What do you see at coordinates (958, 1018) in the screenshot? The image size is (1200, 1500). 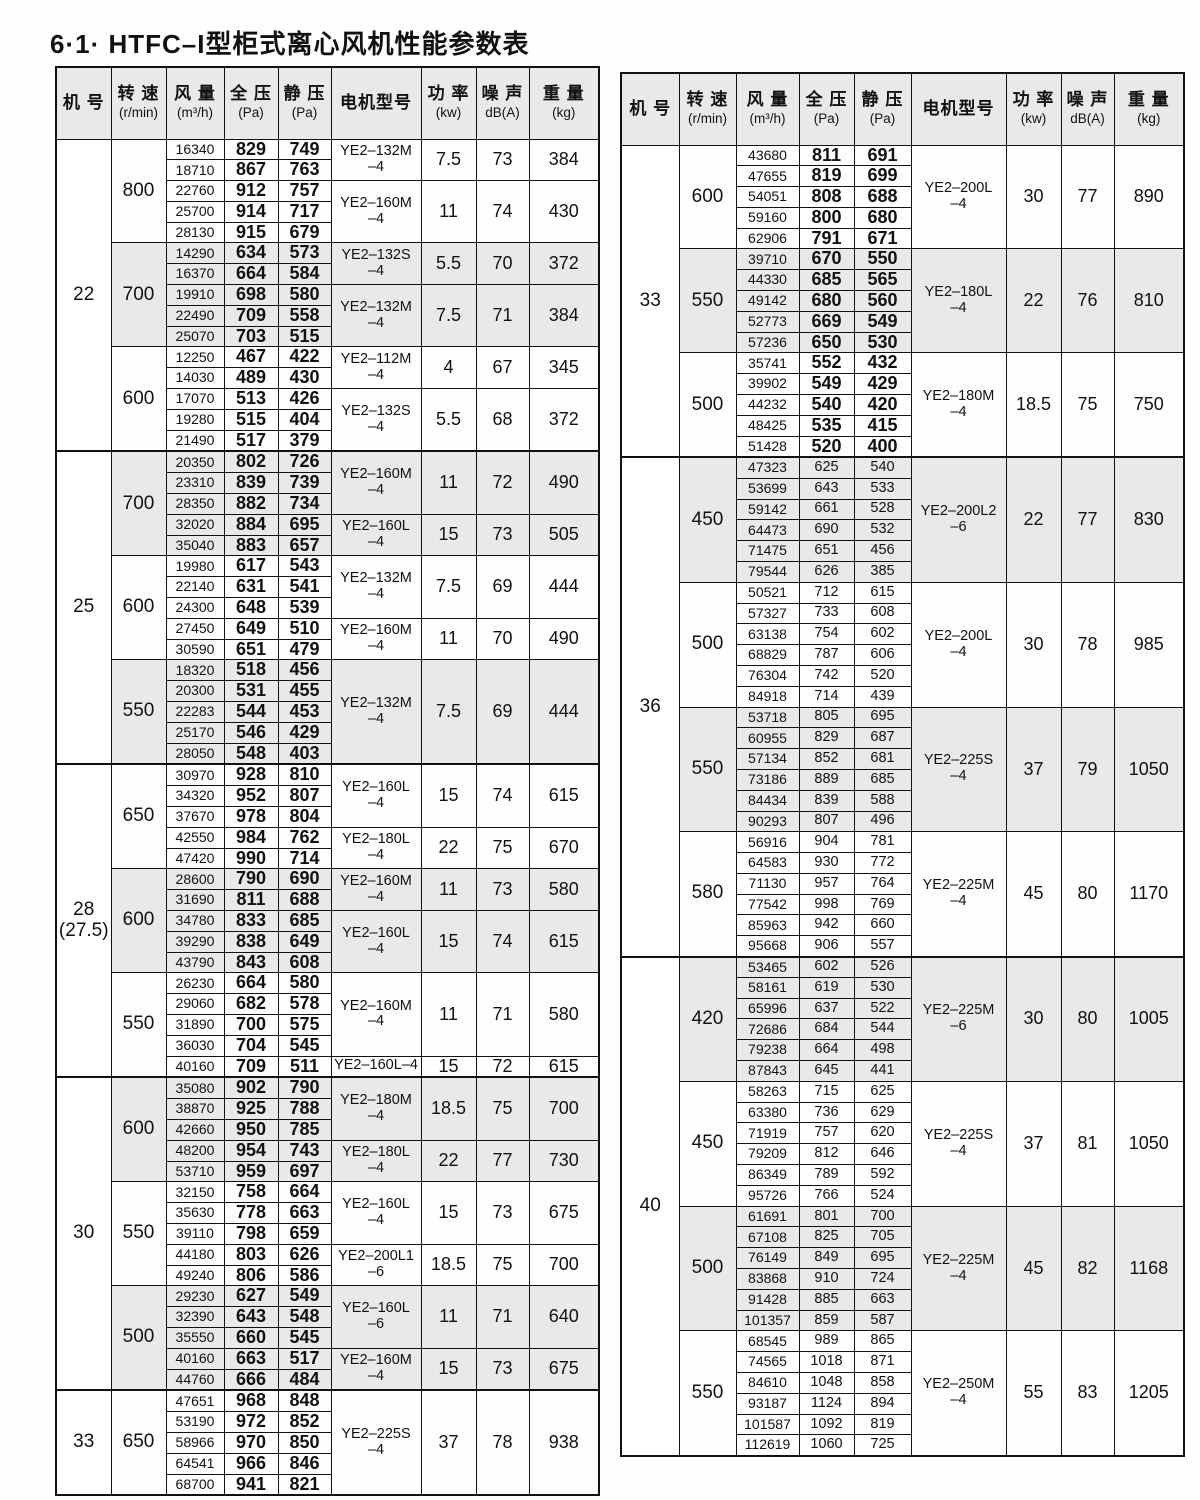 I see `motor-model-cell: YE2–225M –6` at bounding box center [958, 1018].